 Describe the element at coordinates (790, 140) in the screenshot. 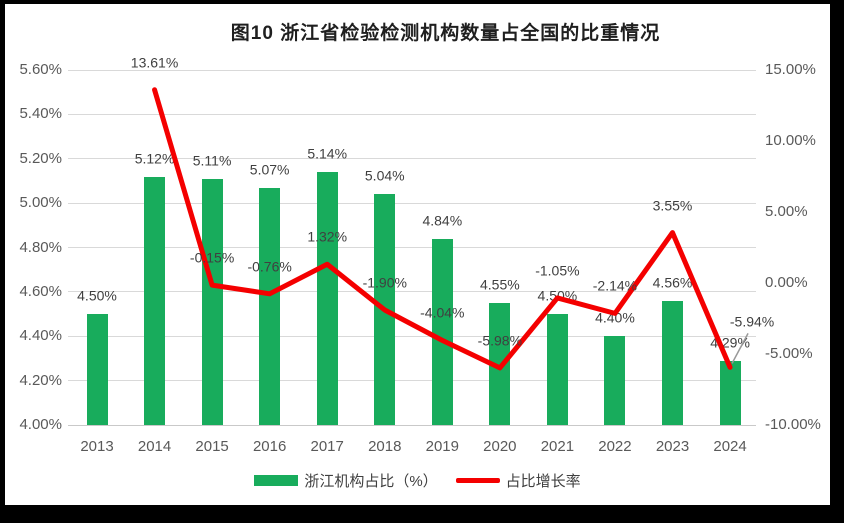

I see `y-axis-right-tick-label: 10.00%` at that location.